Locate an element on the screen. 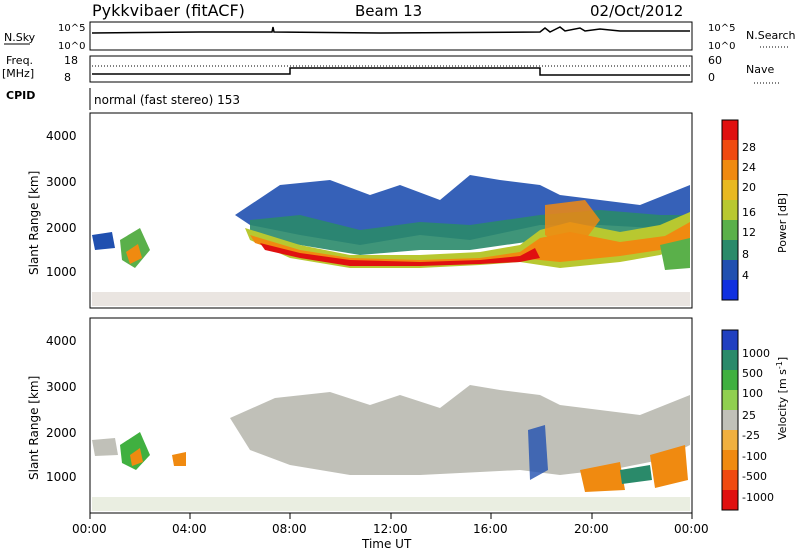 The height and width of the screenshot is (554, 800). velocity-green-patch is located at coordinates (636, 474).